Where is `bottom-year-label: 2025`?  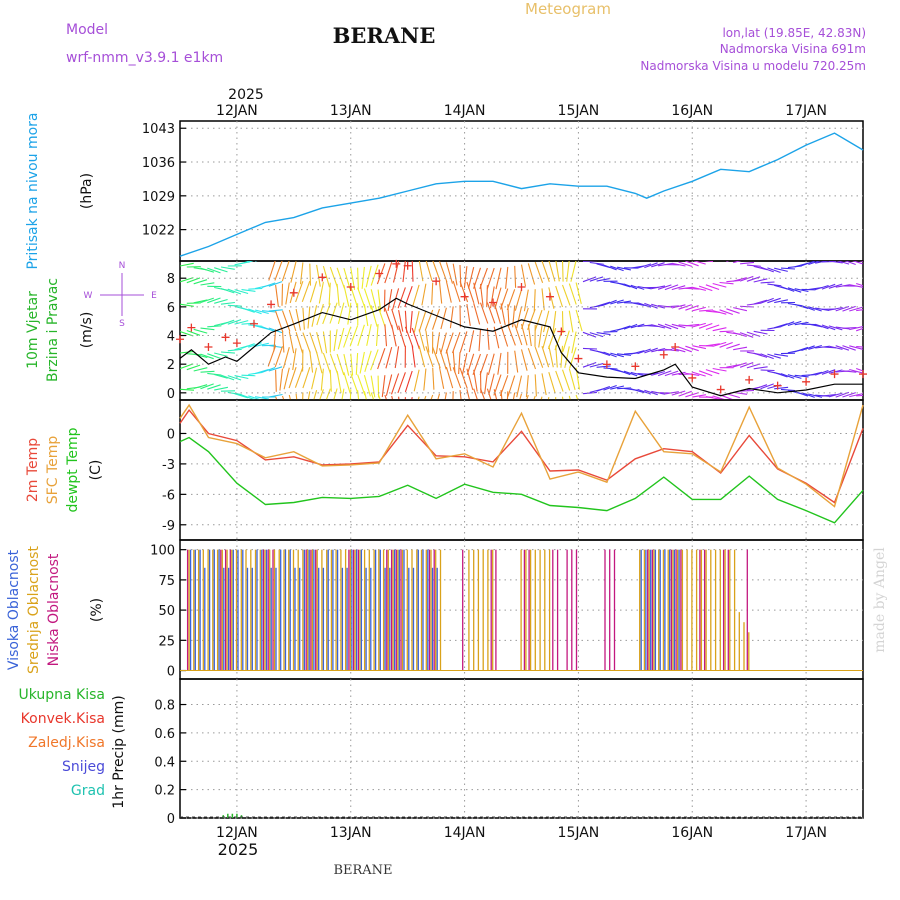 bottom-year-label: 2025 is located at coordinates (238, 849).